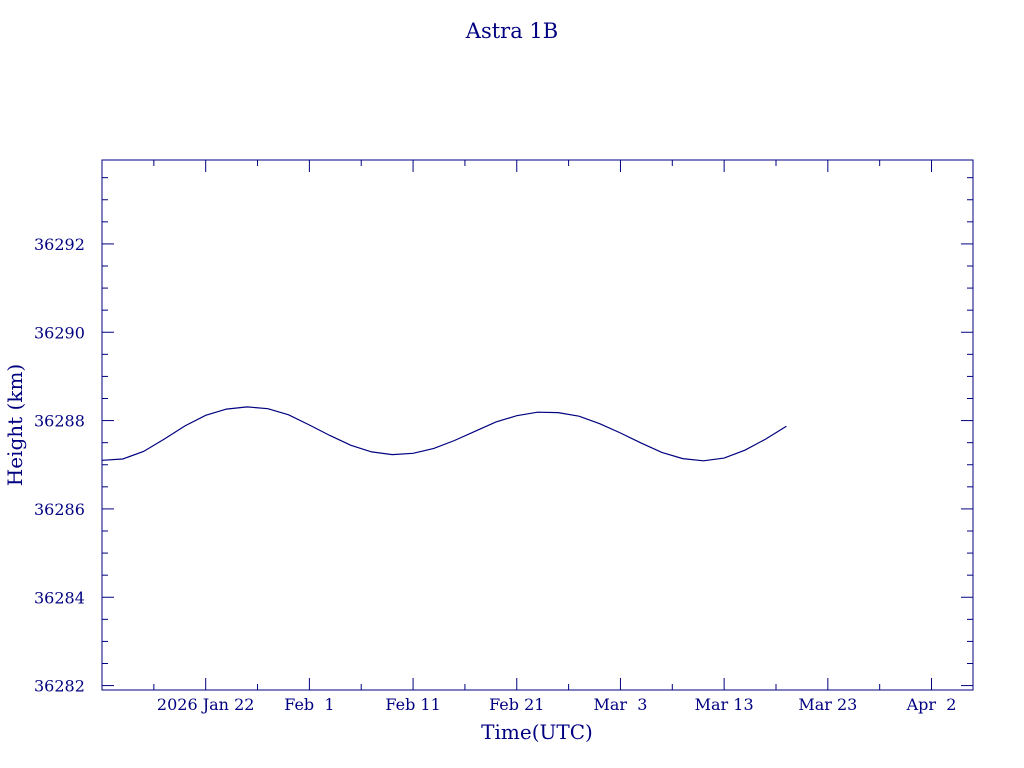 The height and width of the screenshot is (768, 1024). What do you see at coordinates (931, 704) in the screenshot?
I see `x-tick-label: Apr 2` at bounding box center [931, 704].